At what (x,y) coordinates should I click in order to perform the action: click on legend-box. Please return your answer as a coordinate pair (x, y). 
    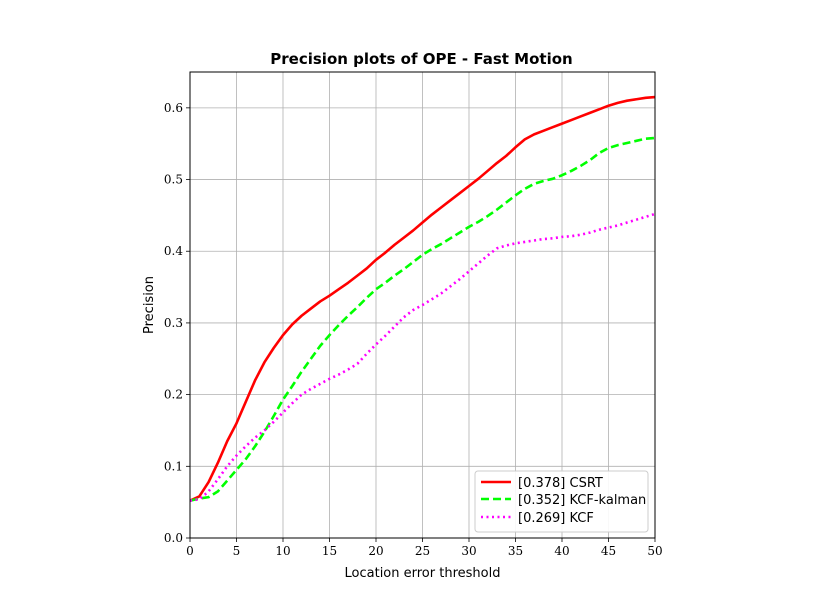
    Looking at the image, I should click on (561, 501).